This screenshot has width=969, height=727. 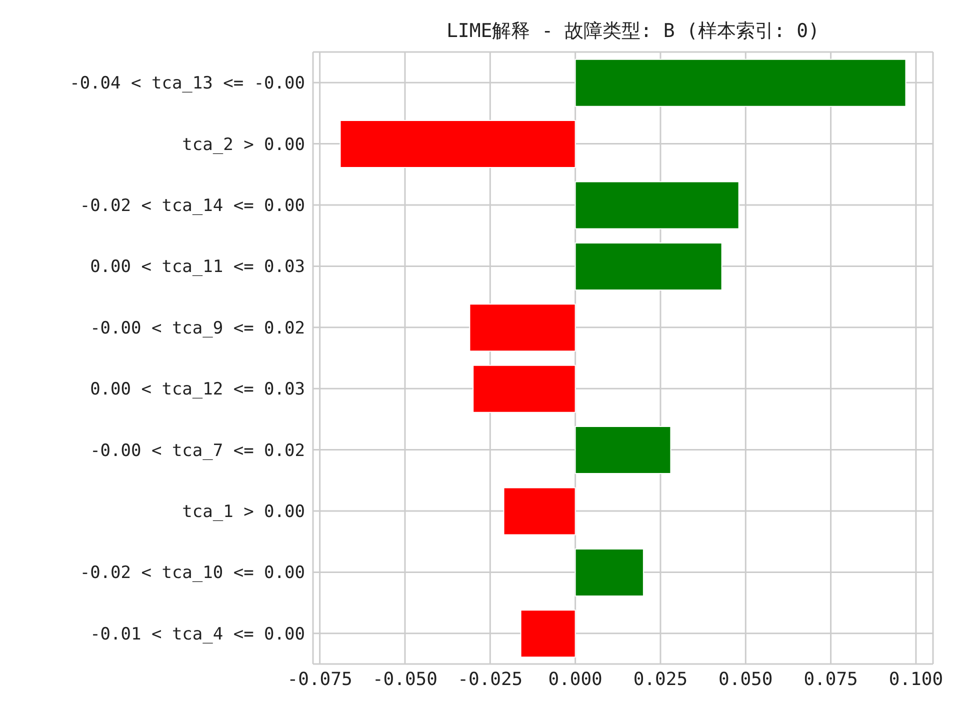 I want to click on x-tick-label: -0.075, so click(x=319, y=679).